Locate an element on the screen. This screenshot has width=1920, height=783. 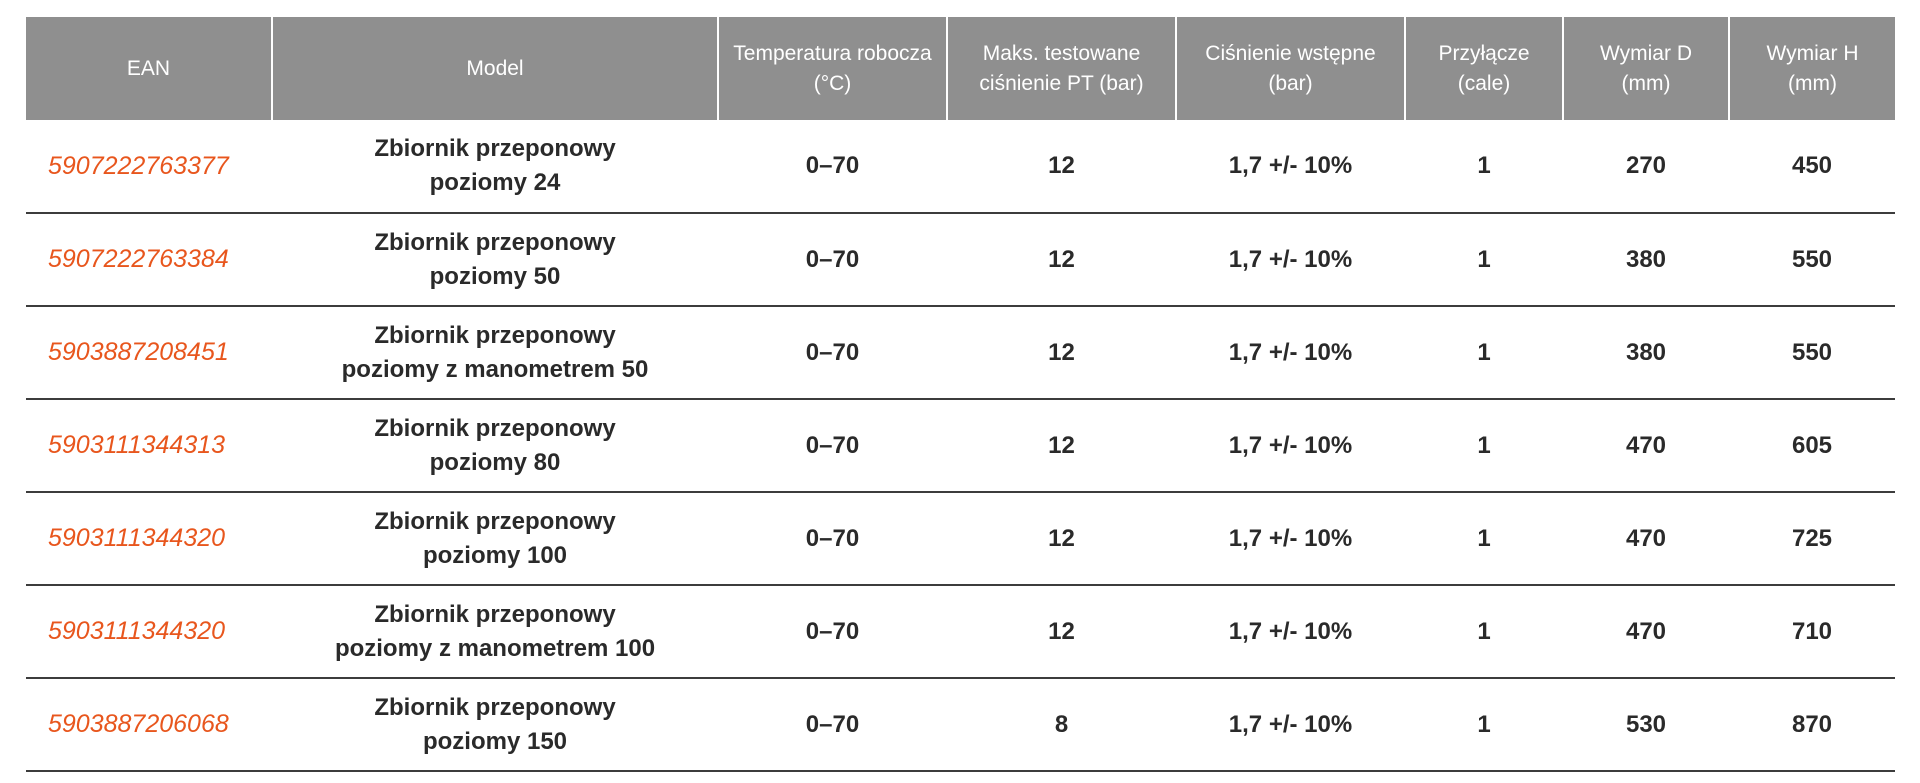
dimension-h-cell: 725 is located at coordinates (1812, 539).